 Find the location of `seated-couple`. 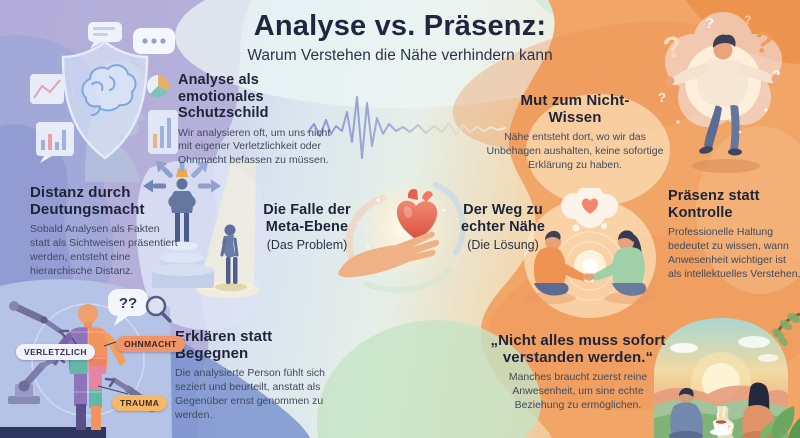

seated-couple is located at coordinates (722, 410).